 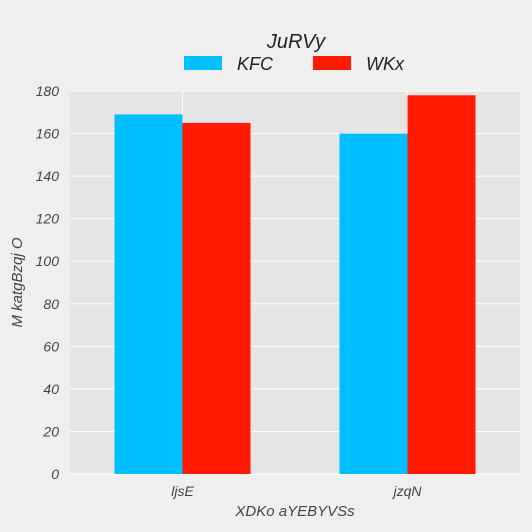 I want to click on legend-label-KFC: KFC, so click(x=255, y=64).